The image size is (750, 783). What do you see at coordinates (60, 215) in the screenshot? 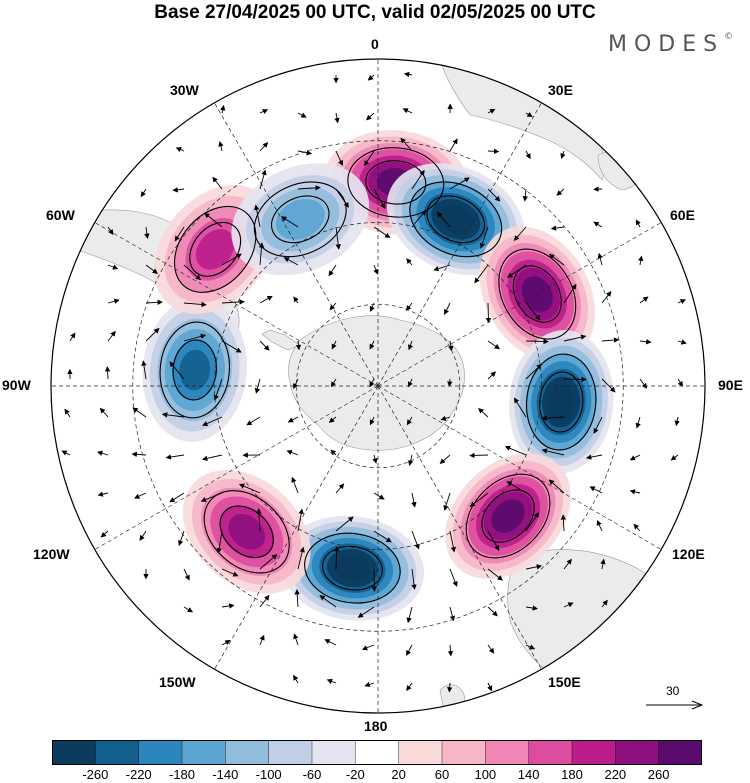
I see `longitude-label-60w: 60W` at bounding box center [60, 215].